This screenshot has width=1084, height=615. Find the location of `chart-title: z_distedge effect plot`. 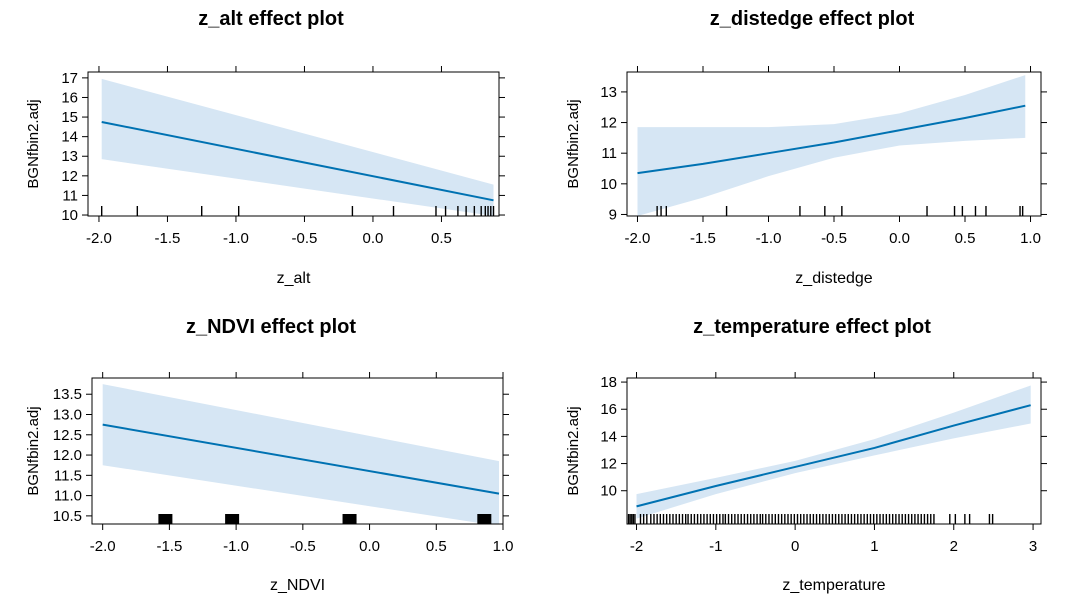

chart-title: z_distedge effect plot is located at coordinates (812, 19).